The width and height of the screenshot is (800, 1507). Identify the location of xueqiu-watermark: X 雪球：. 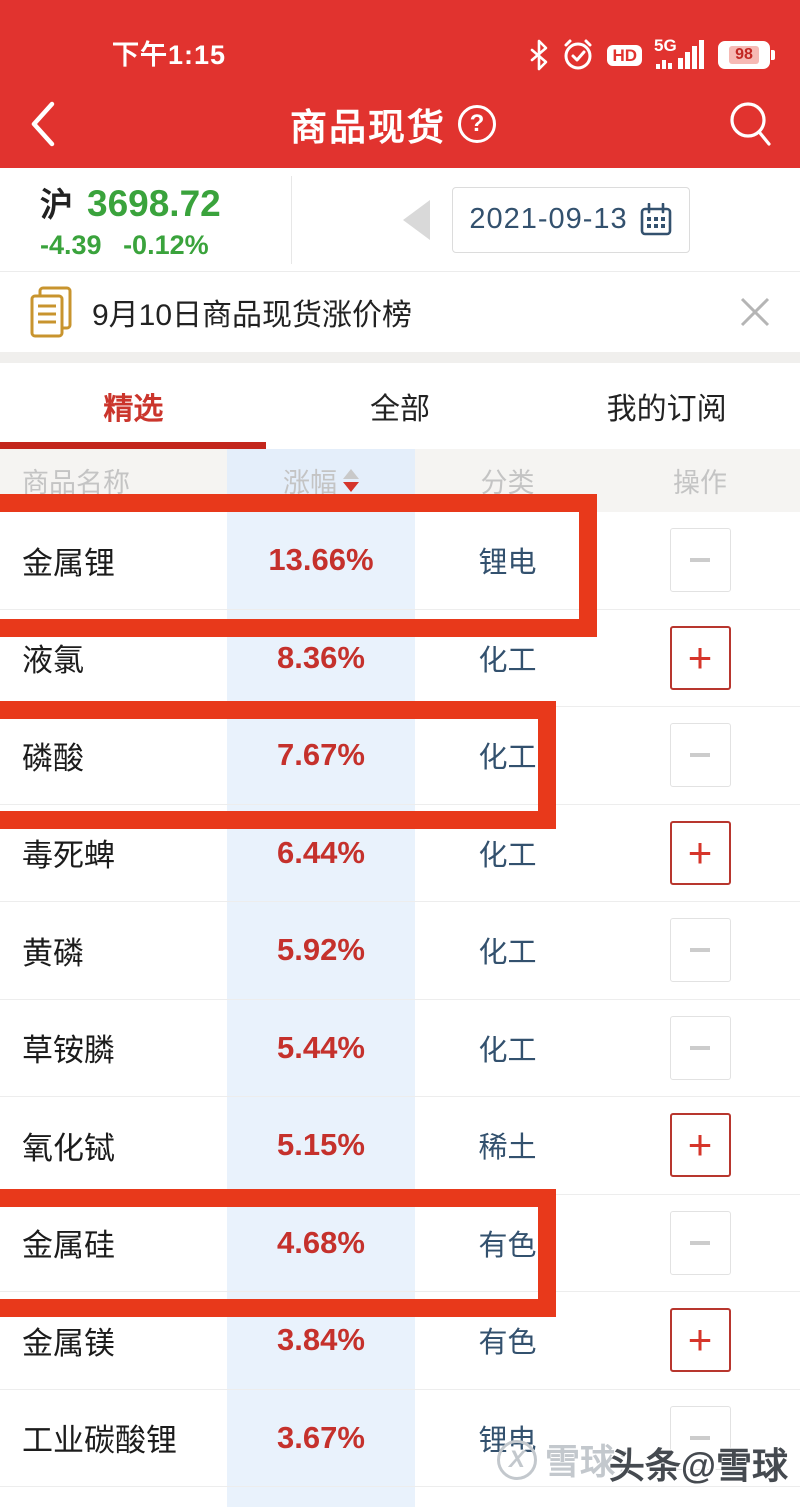
(573, 1459).